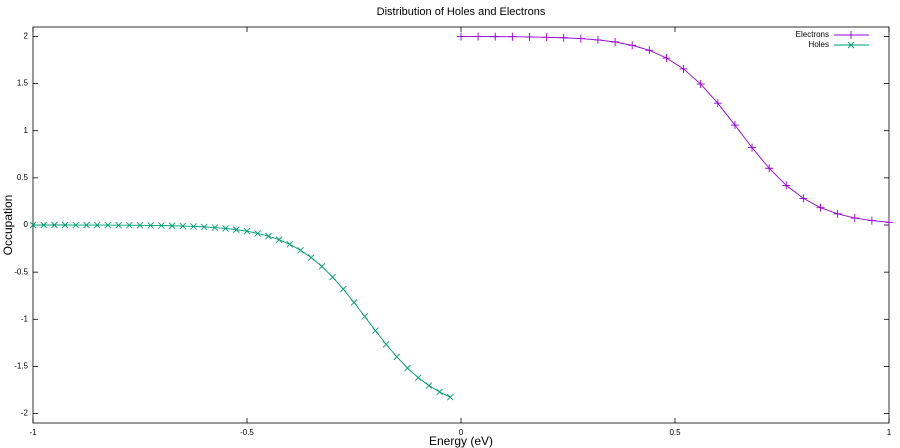  I want to click on x-tick-label: 0, so click(461, 432).